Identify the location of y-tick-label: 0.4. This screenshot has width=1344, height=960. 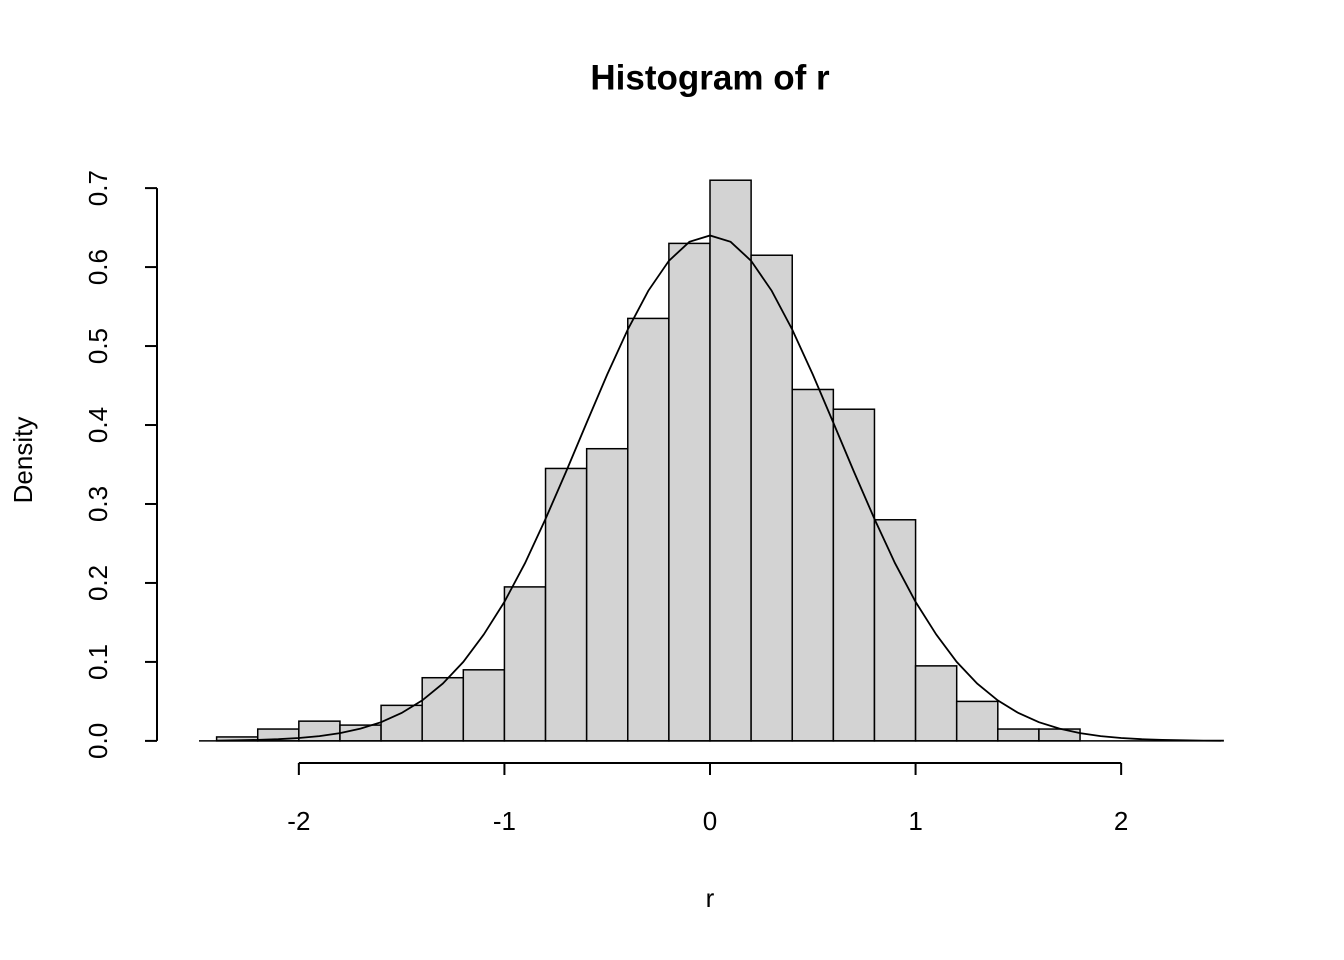
(98, 425).